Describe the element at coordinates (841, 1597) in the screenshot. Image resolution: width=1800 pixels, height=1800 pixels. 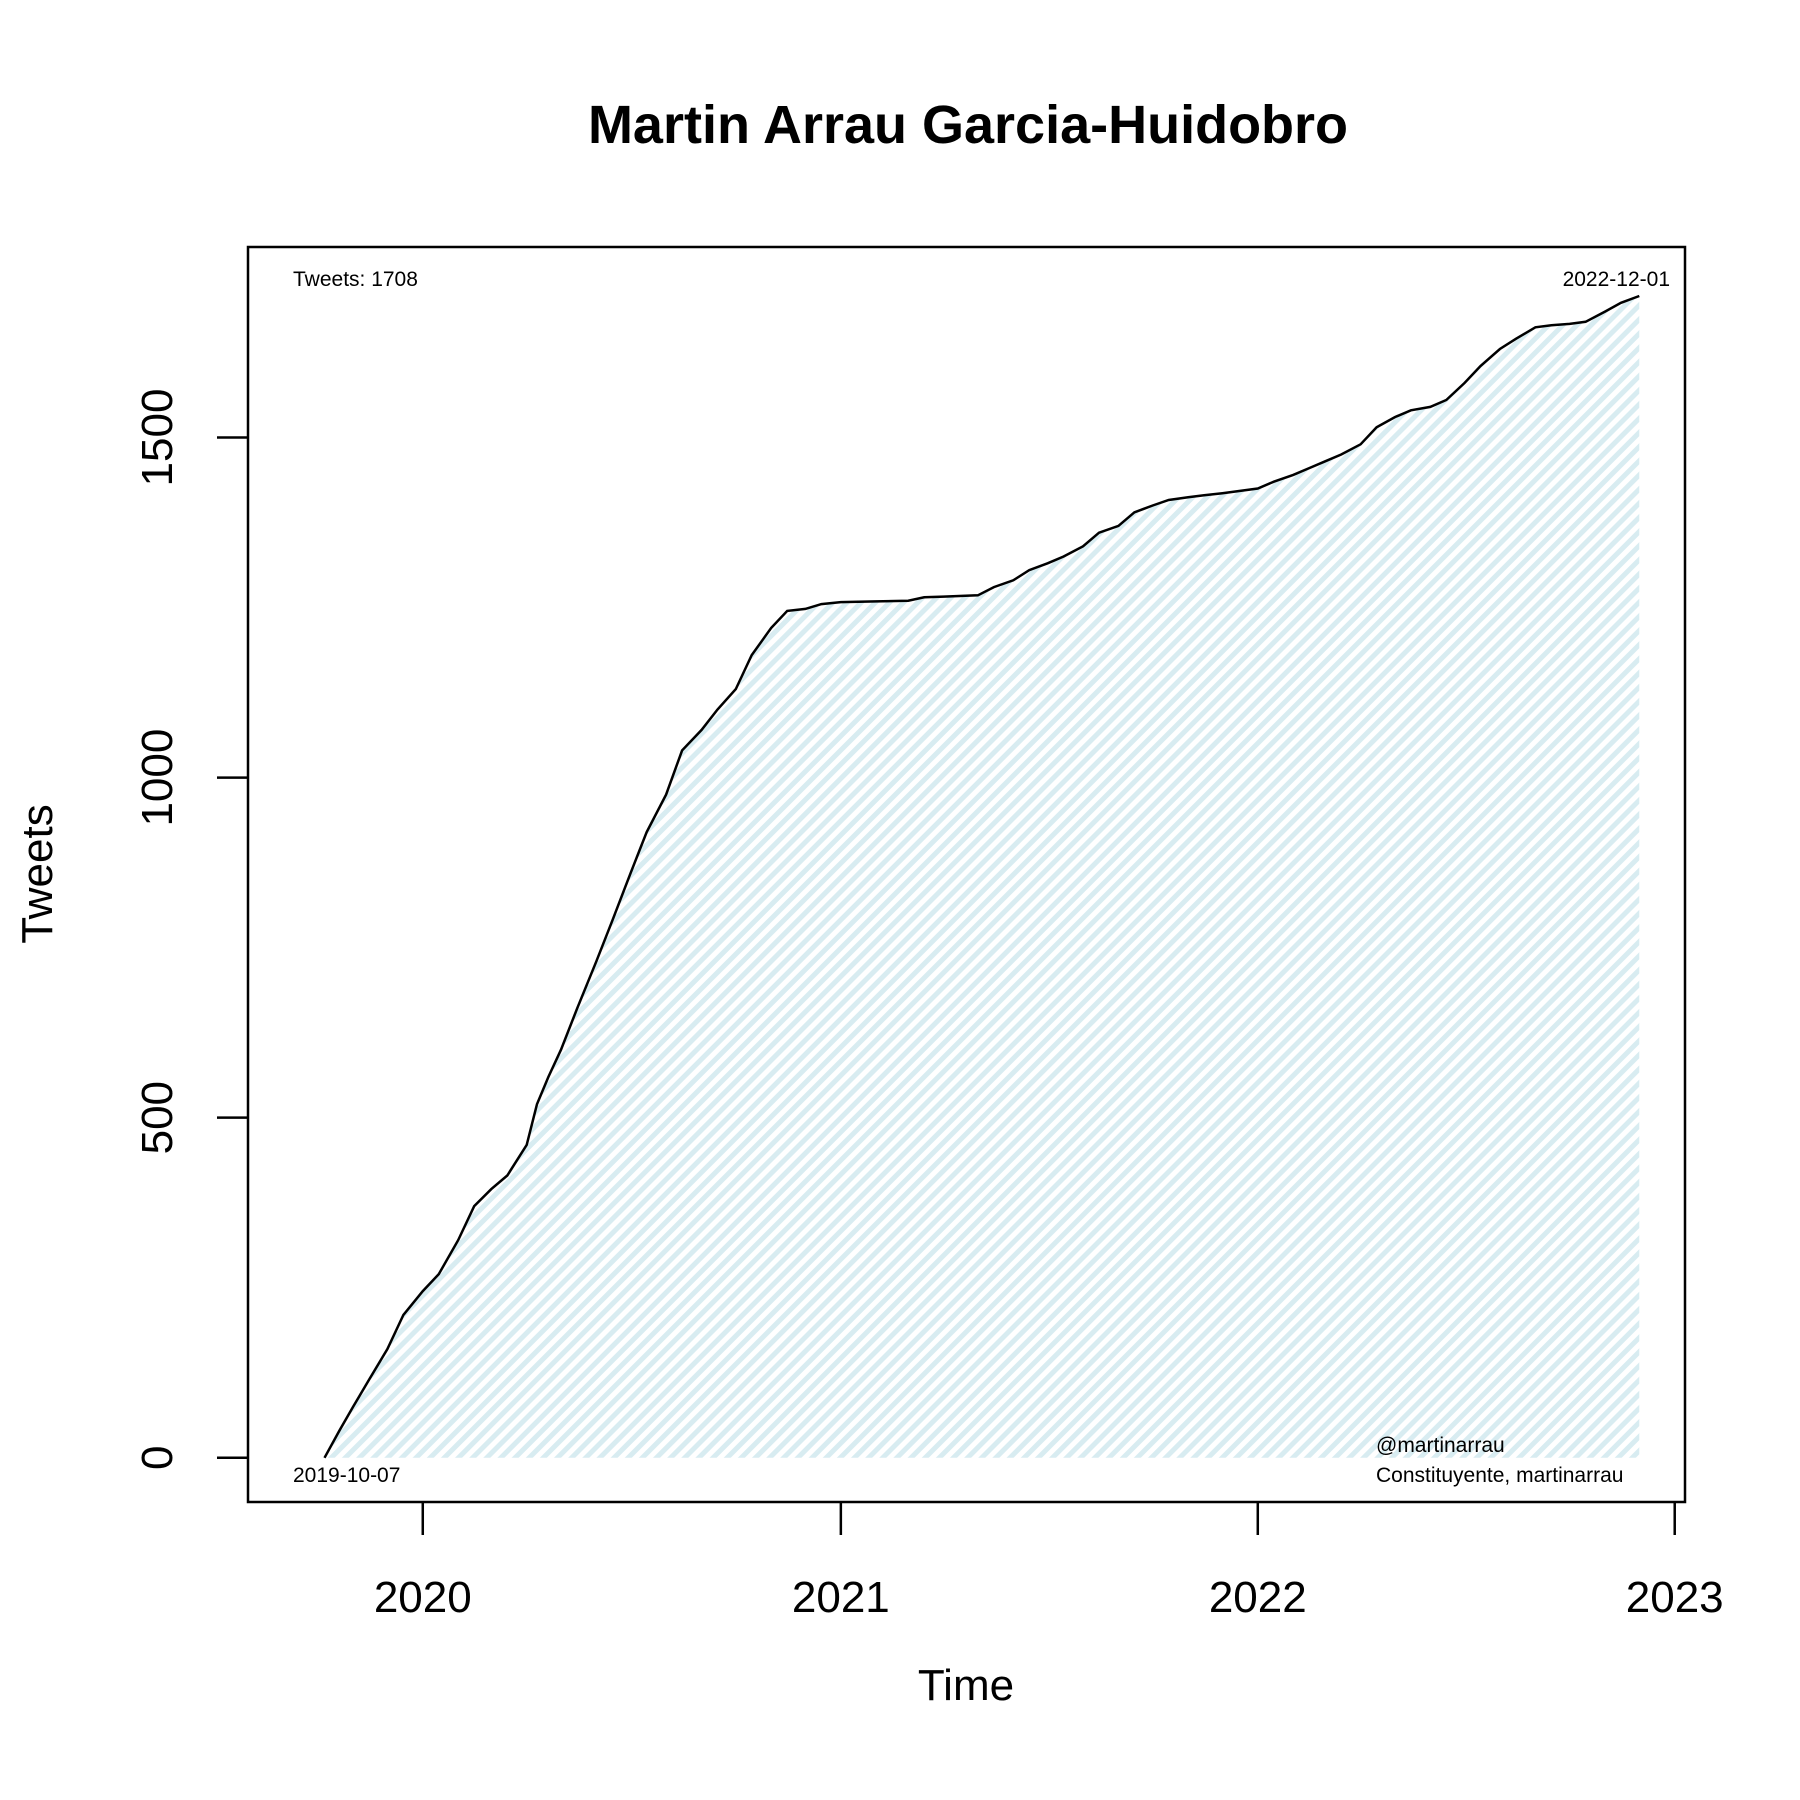
I see `x-tick-label-2021: 2021` at that location.